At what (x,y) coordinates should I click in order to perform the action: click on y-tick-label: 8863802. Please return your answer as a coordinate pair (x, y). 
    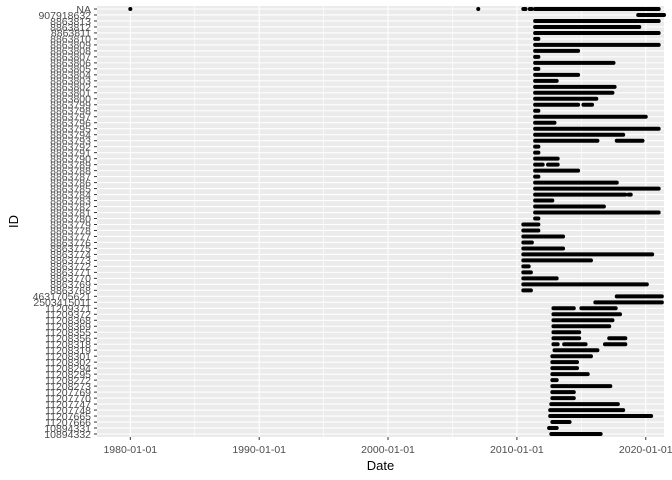
    Looking at the image, I should click on (70, 88).